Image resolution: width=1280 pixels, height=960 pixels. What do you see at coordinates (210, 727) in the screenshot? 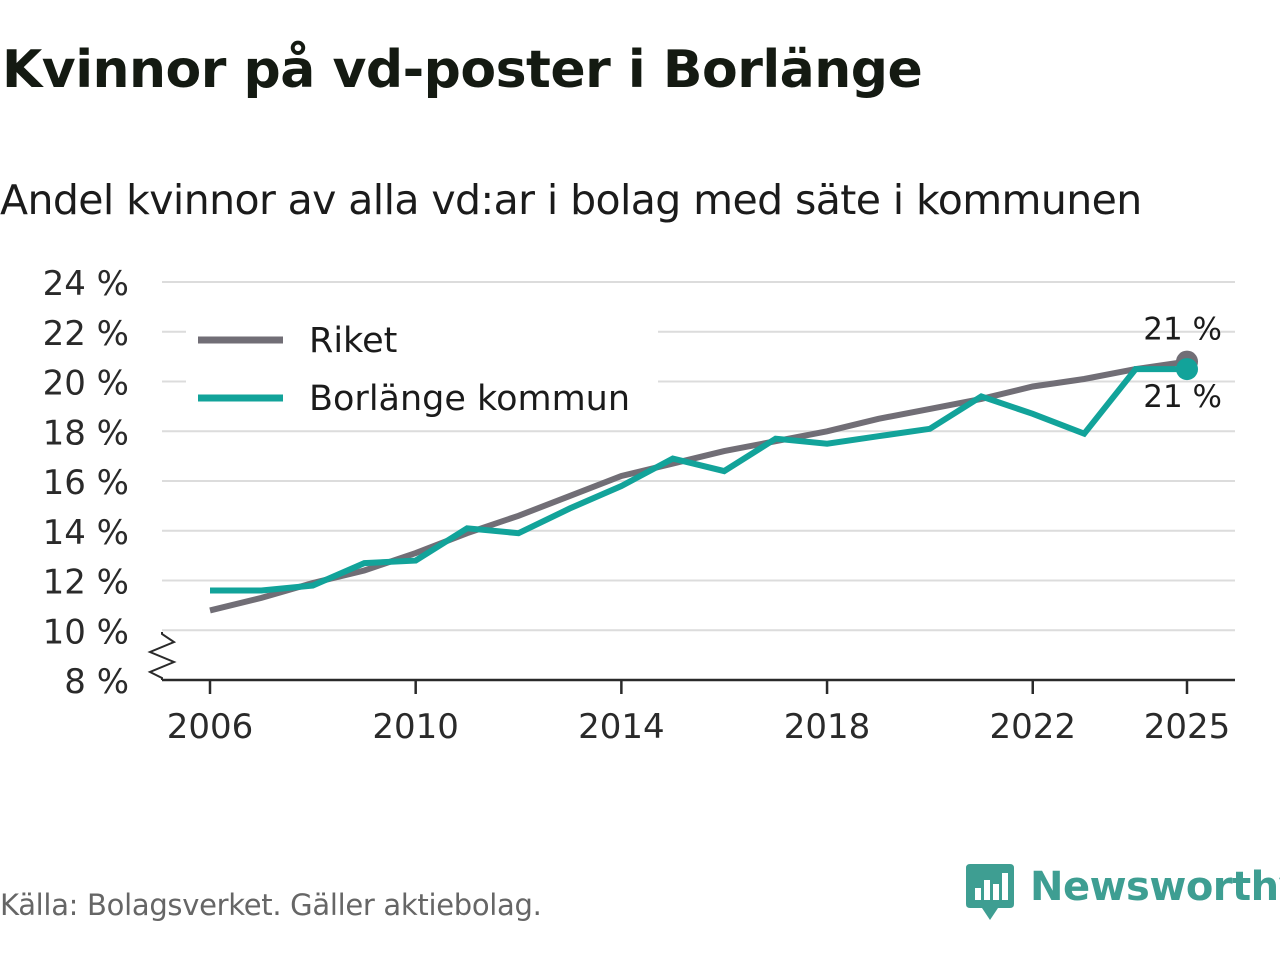
I see `x-tick-label: 2006` at bounding box center [210, 727].